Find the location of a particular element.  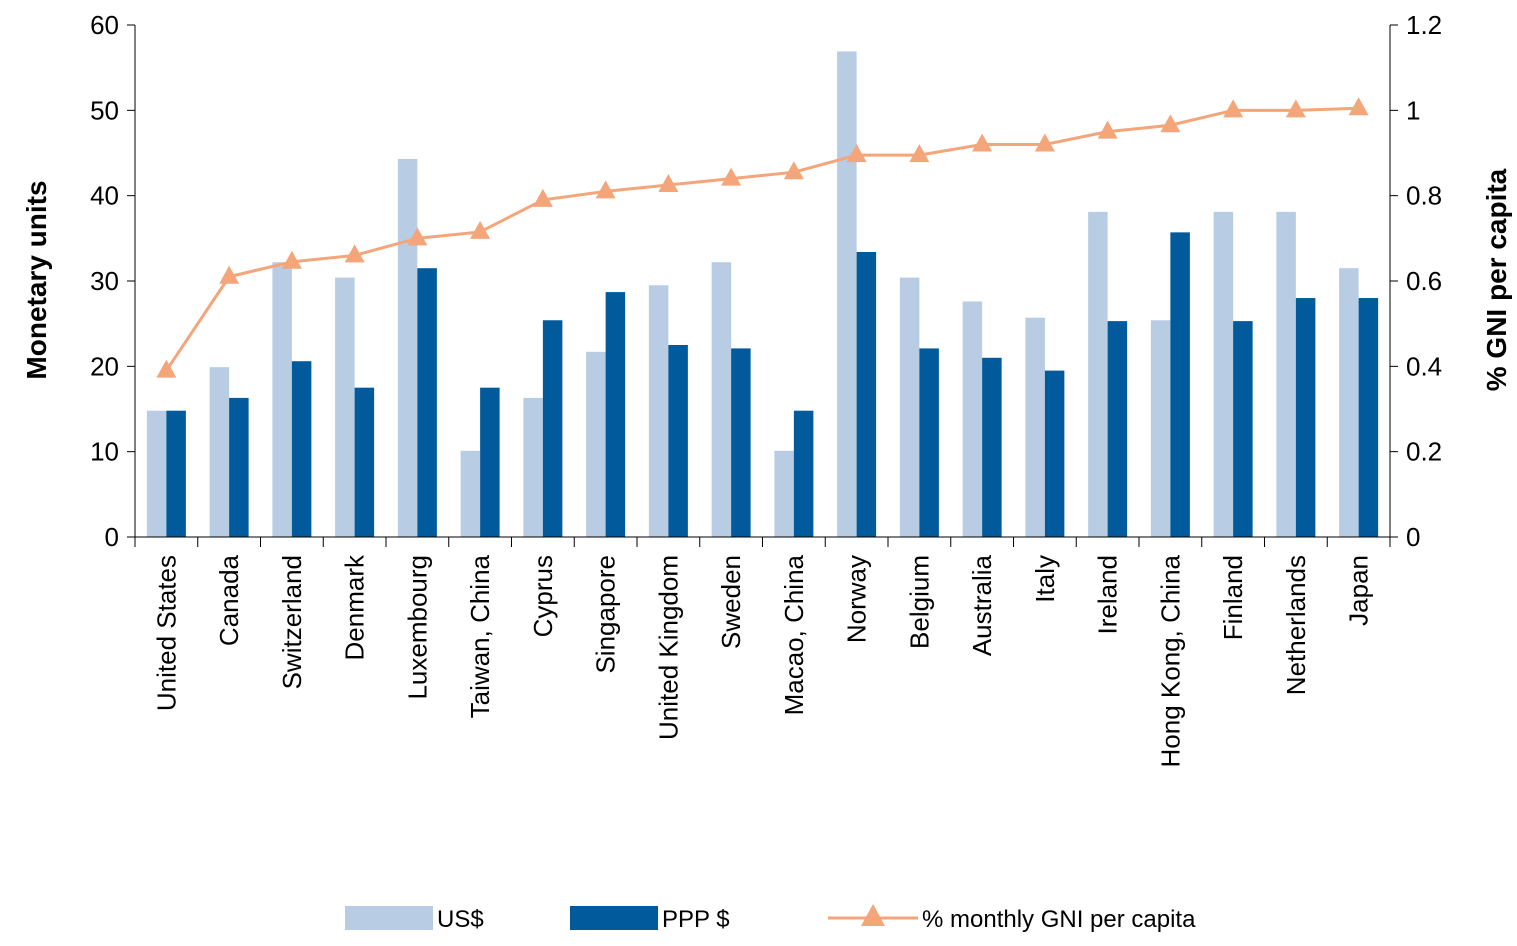

right-axis-title: % GNI per capita is located at coordinates (1496, 279).